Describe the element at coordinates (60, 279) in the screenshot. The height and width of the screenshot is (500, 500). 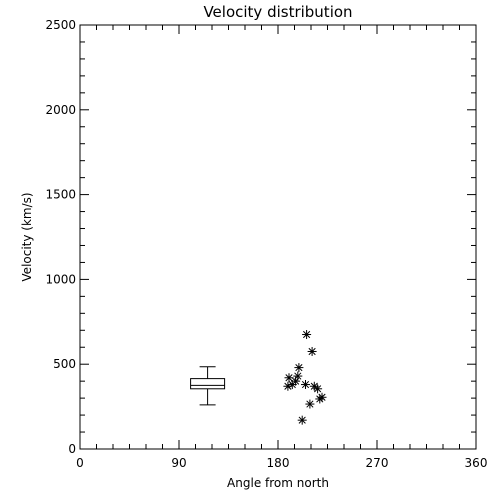
I see `y-tick-label: 1000` at that location.